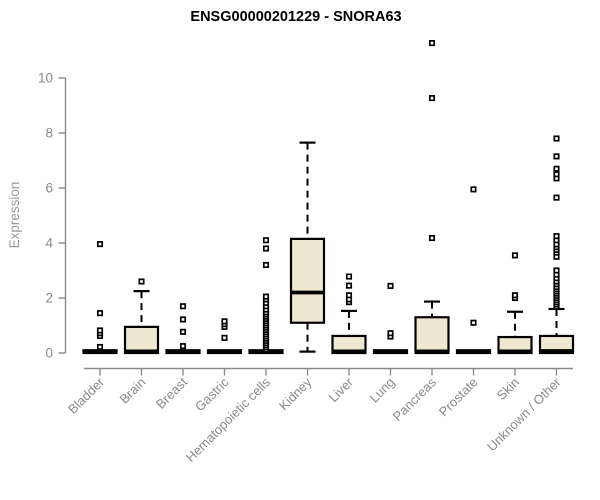  Describe the element at coordinates (458, 397) in the screenshot. I see `x-category-label: Prostate` at that location.